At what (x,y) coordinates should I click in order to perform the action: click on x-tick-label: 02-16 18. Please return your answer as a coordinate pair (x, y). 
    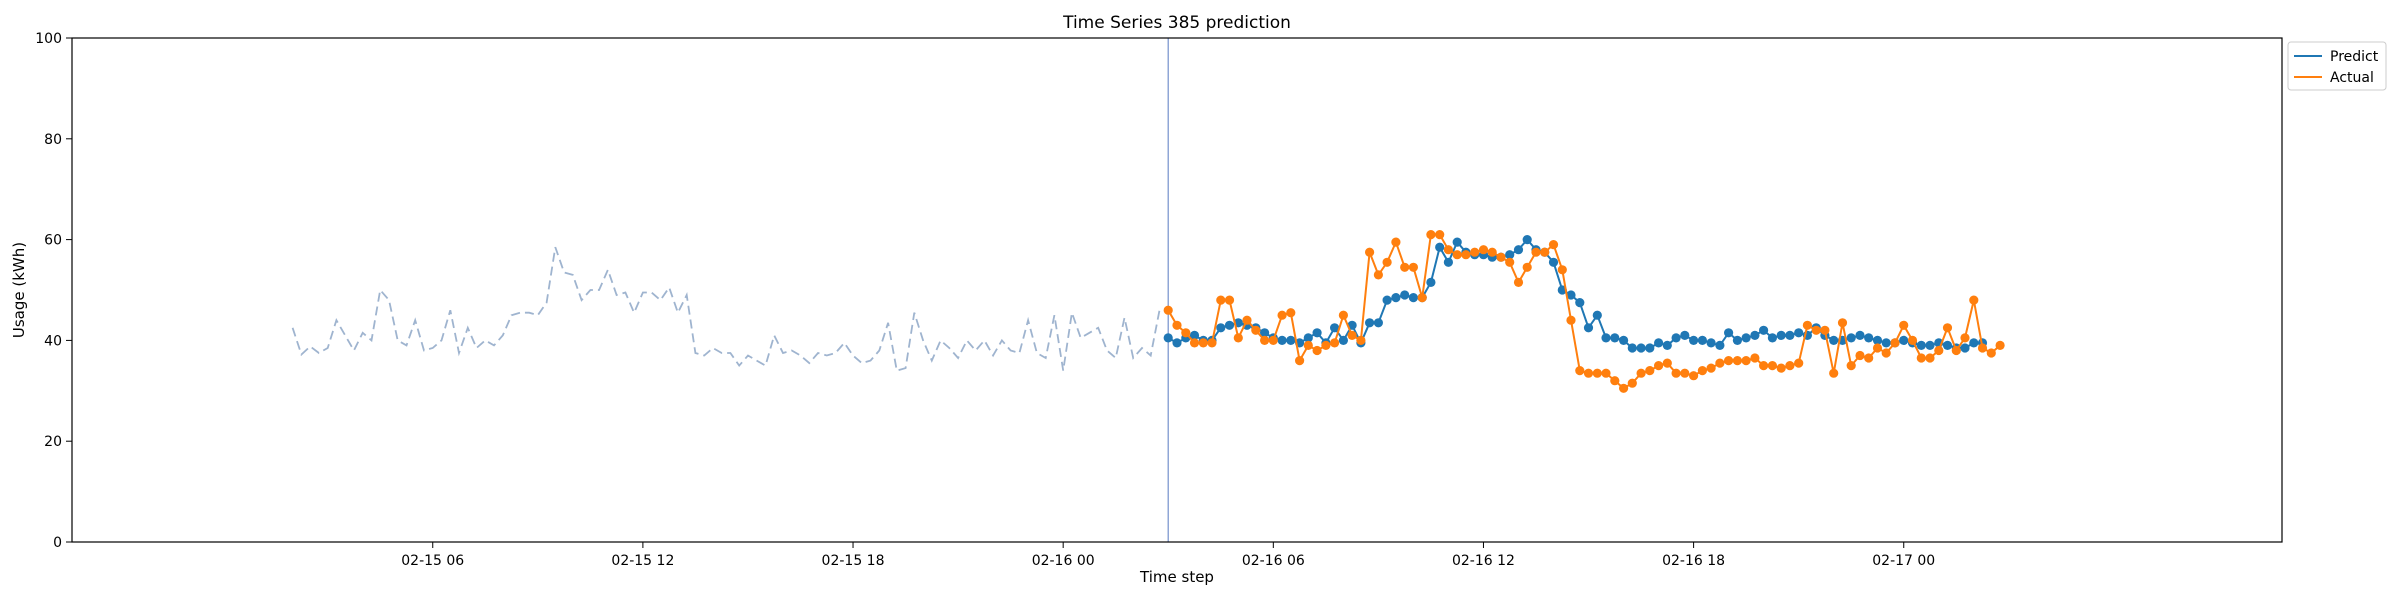
    Looking at the image, I should click on (1693, 561).